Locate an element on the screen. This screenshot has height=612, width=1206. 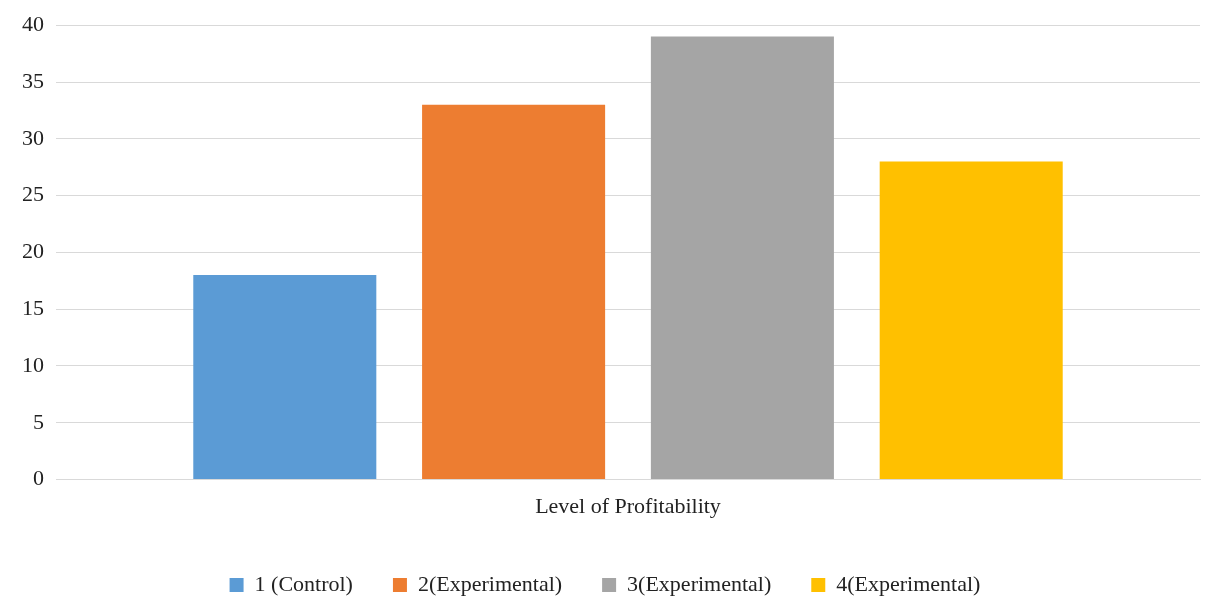
y-tick-label: 35 is located at coordinates (33, 80).